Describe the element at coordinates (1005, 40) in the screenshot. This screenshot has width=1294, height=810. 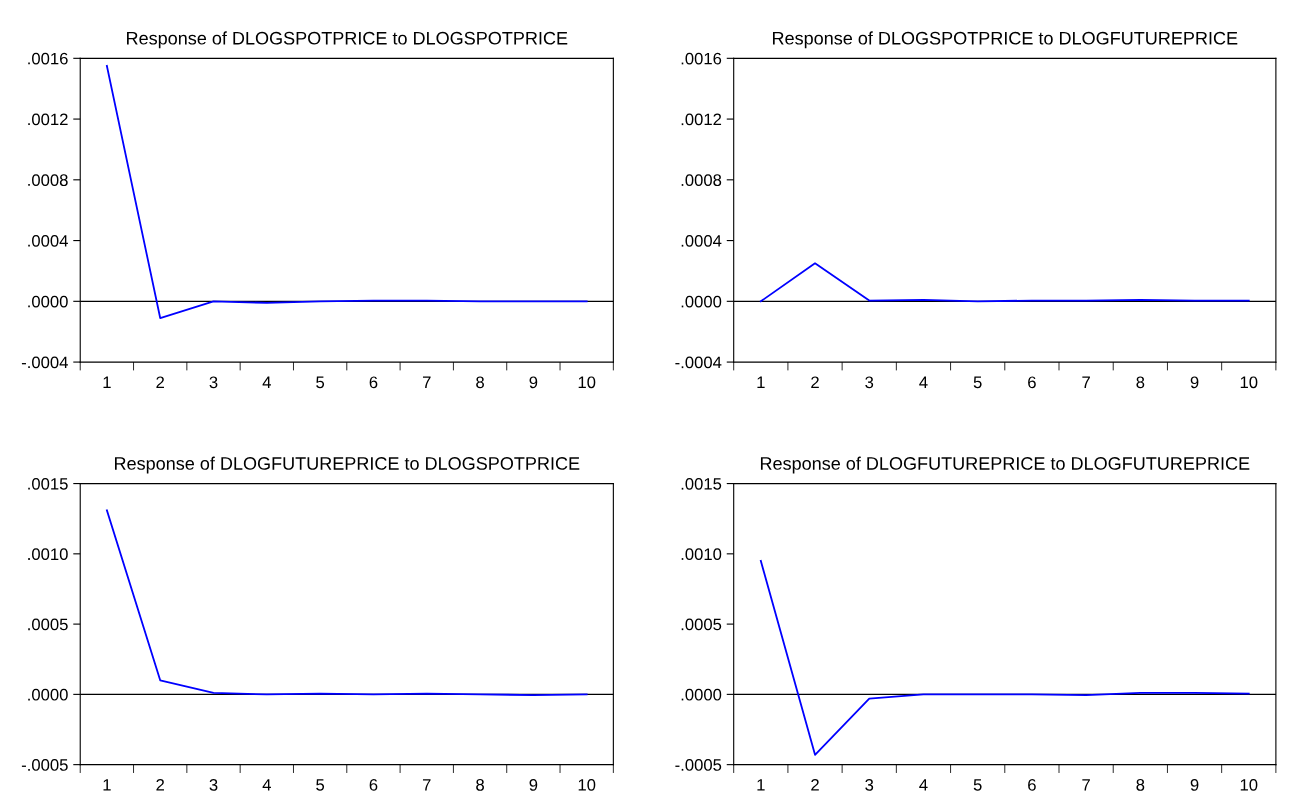
I see `chart-title: Response of DLOGSPOTPRICE to DLOGFUTUREPRICE` at that location.